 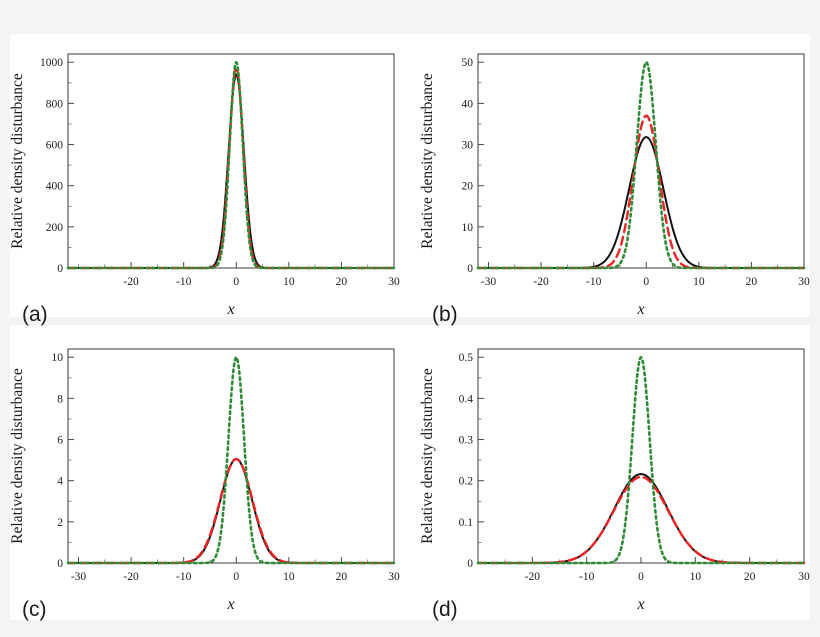 What do you see at coordinates (468, 104) in the screenshot?
I see `y-tick-label: 40` at bounding box center [468, 104].